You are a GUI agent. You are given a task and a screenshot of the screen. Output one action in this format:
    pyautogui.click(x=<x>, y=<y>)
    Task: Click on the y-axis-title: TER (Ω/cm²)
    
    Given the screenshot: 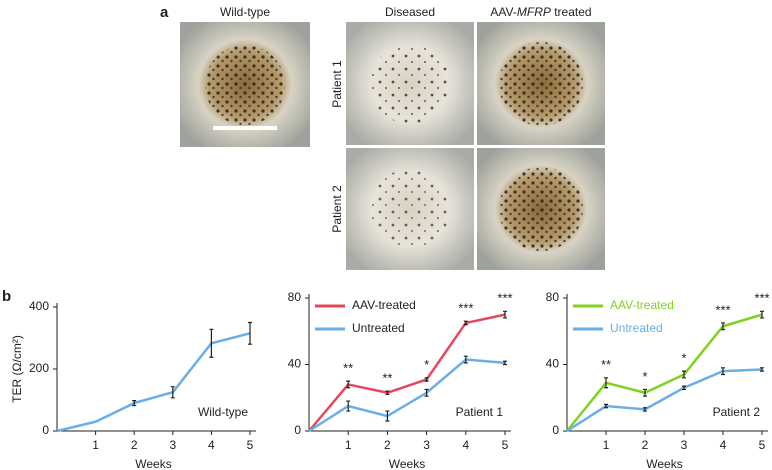 What is the action you would take?
    pyautogui.click(x=17, y=369)
    